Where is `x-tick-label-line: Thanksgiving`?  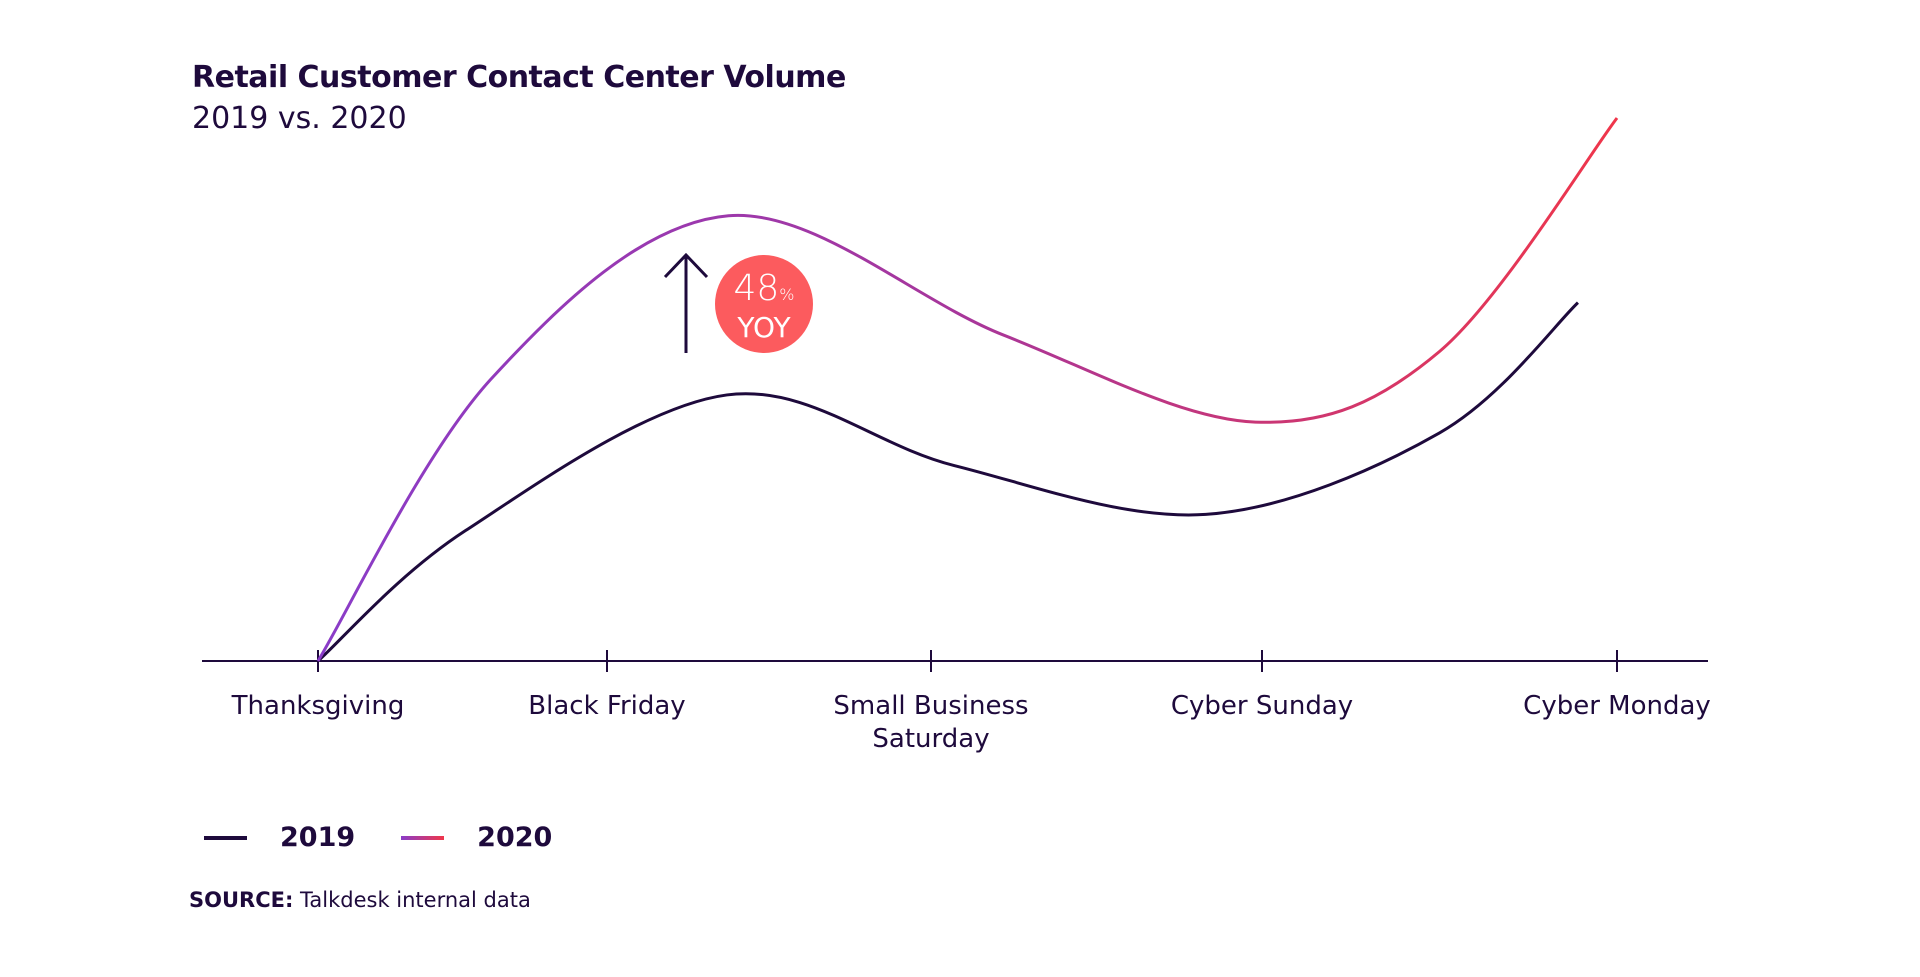
x-tick-label-line: Thanksgiving is located at coordinates (318, 706).